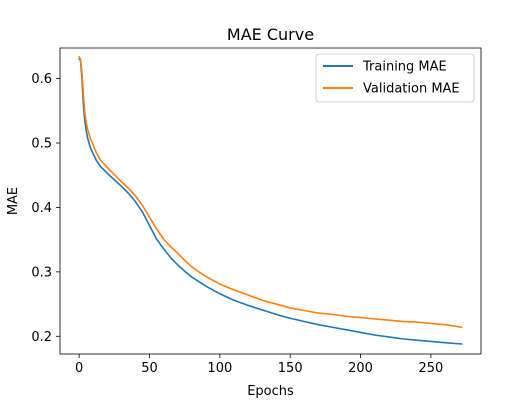 This screenshot has height=400, width=532. I want to click on y-tick-label: 0.5, so click(41, 144).